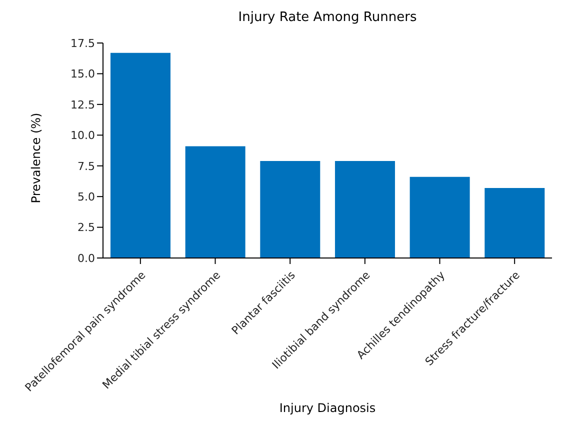 The image size is (564, 431). What do you see at coordinates (36, 158) in the screenshot?
I see `y-axis-title: Prevalence (%)` at bounding box center [36, 158].